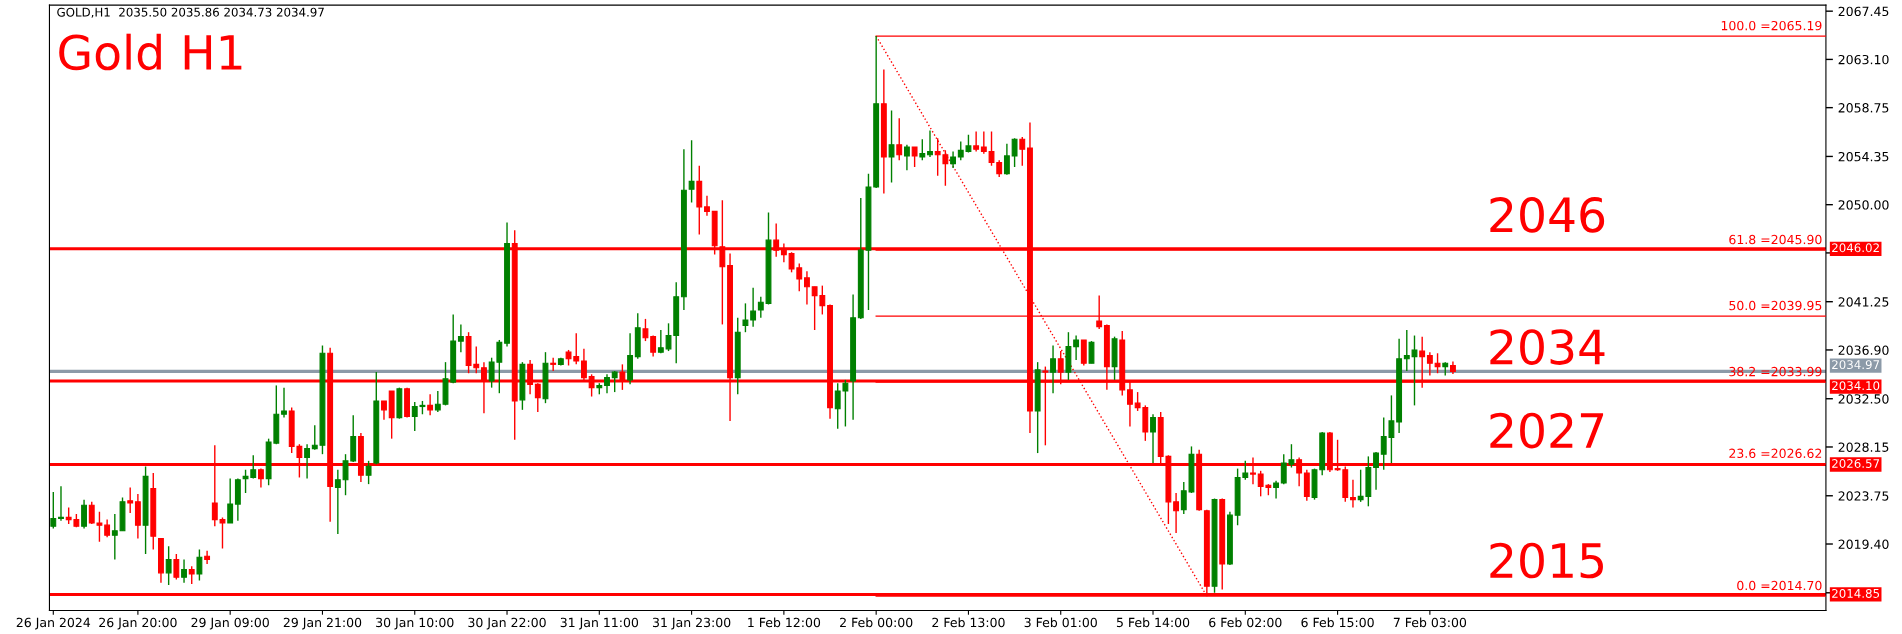  I want to click on x-tick-label: 3 Feb 01:00, so click(1060, 622).